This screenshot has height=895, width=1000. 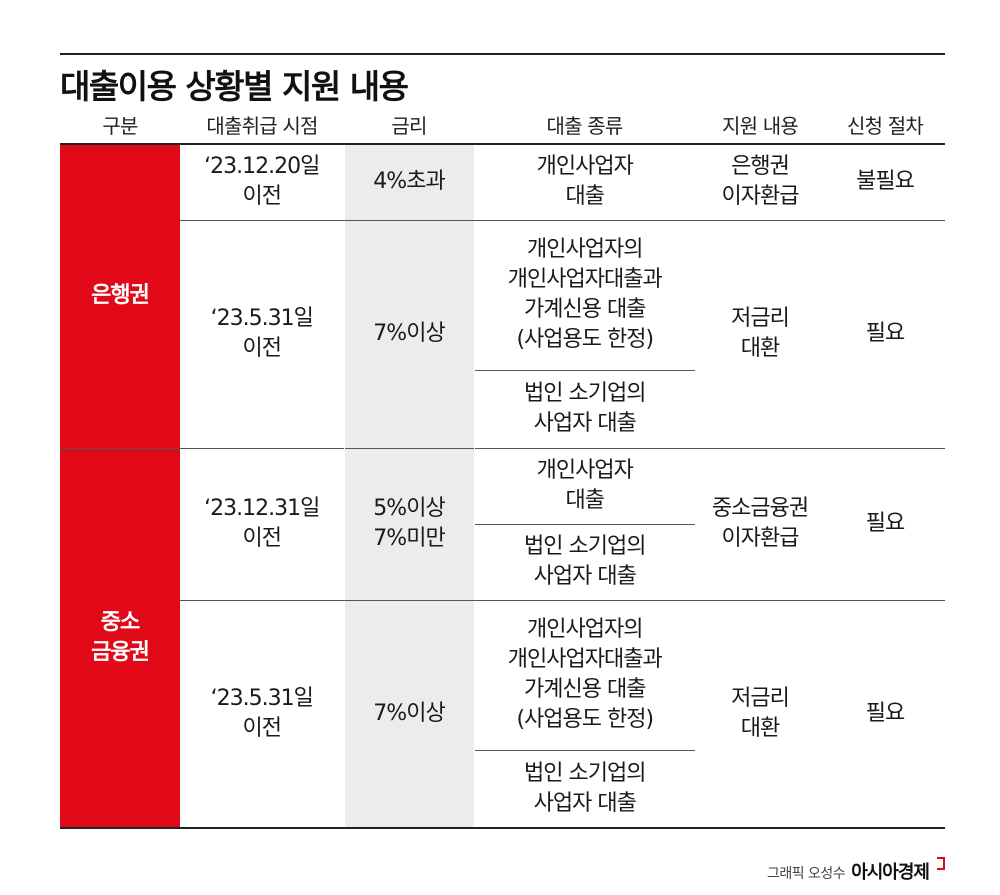 What do you see at coordinates (234, 86) in the screenshot?
I see `page-title: 대출이용 상황별 지원 내용` at bounding box center [234, 86].